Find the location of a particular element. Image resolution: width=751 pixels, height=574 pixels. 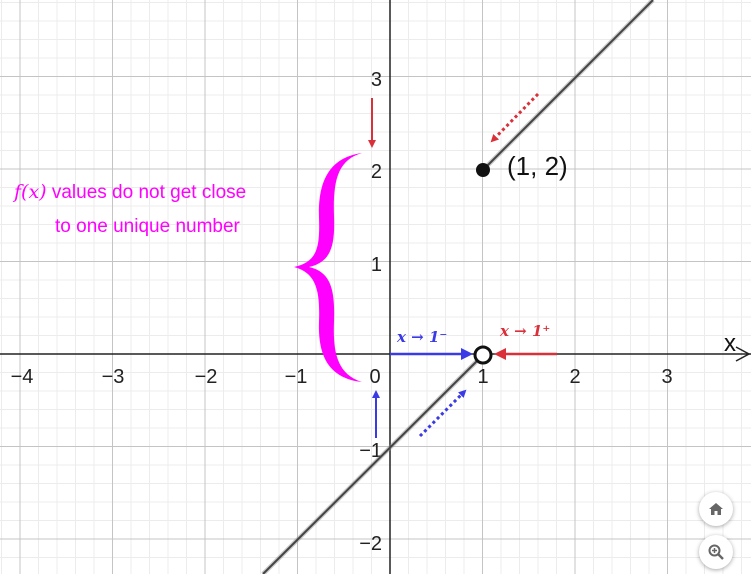

zoom-icon is located at coordinates (716, 552).